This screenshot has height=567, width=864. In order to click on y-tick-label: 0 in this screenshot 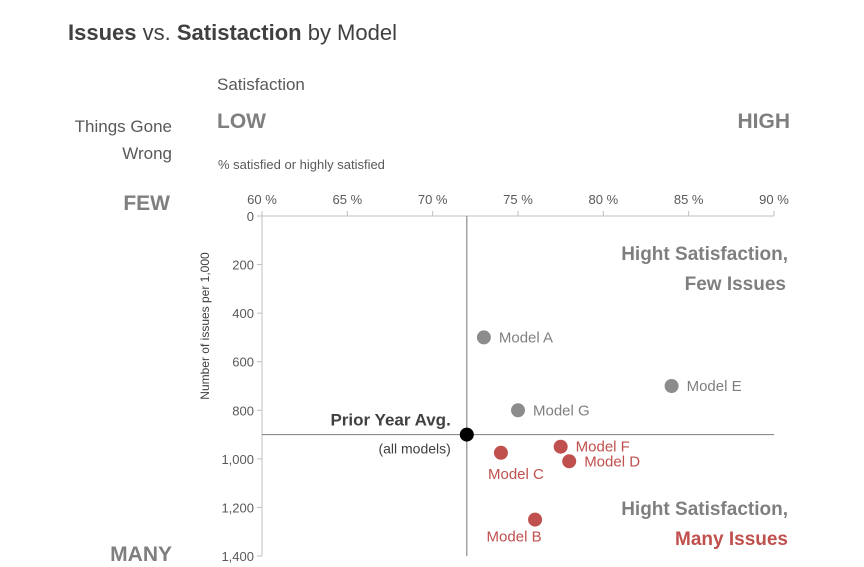, I will do `click(250, 216)`.